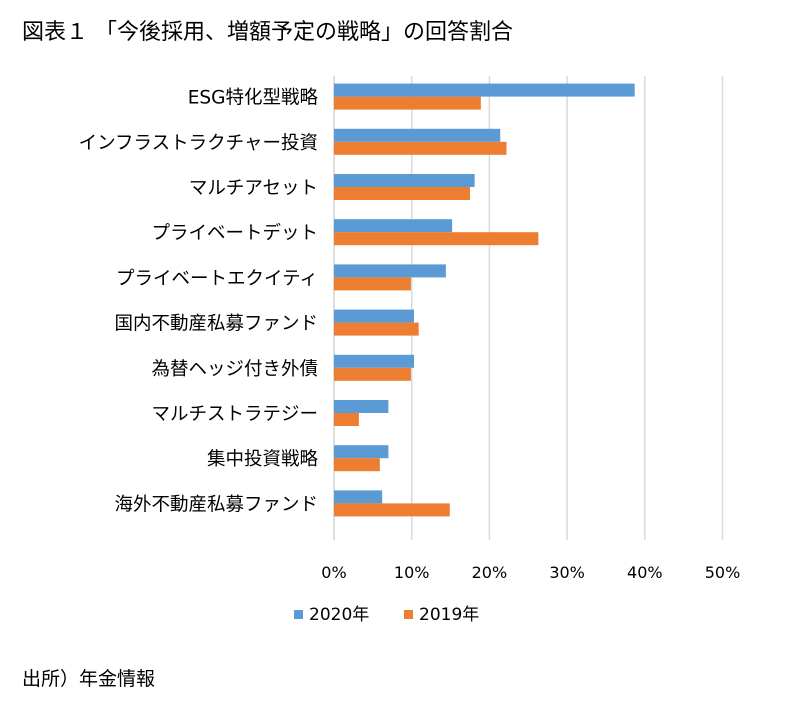 The image size is (788, 718). What do you see at coordinates (234, 414) in the screenshot?
I see `category-label: マルチストラテジー` at bounding box center [234, 414].